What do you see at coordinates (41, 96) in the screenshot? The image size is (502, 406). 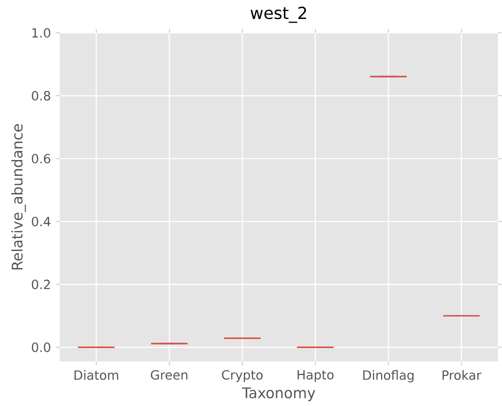 I see `y-tick-label: 0.8` at bounding box center [41, 96].